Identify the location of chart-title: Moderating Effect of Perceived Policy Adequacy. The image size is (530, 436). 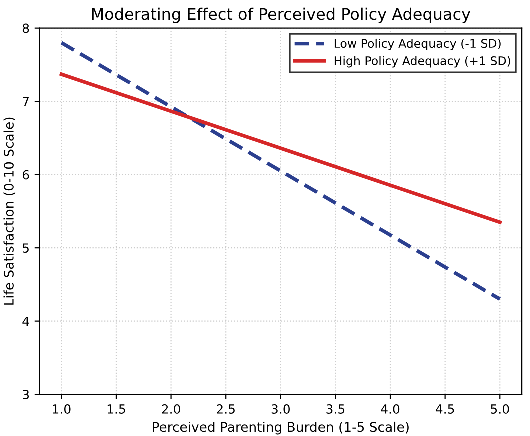
(281, 16).